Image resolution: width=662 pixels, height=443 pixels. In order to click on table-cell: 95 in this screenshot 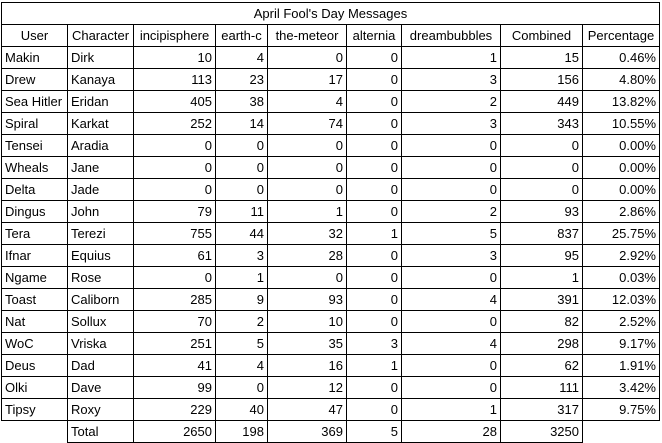, I will do `click(541, 255)`.